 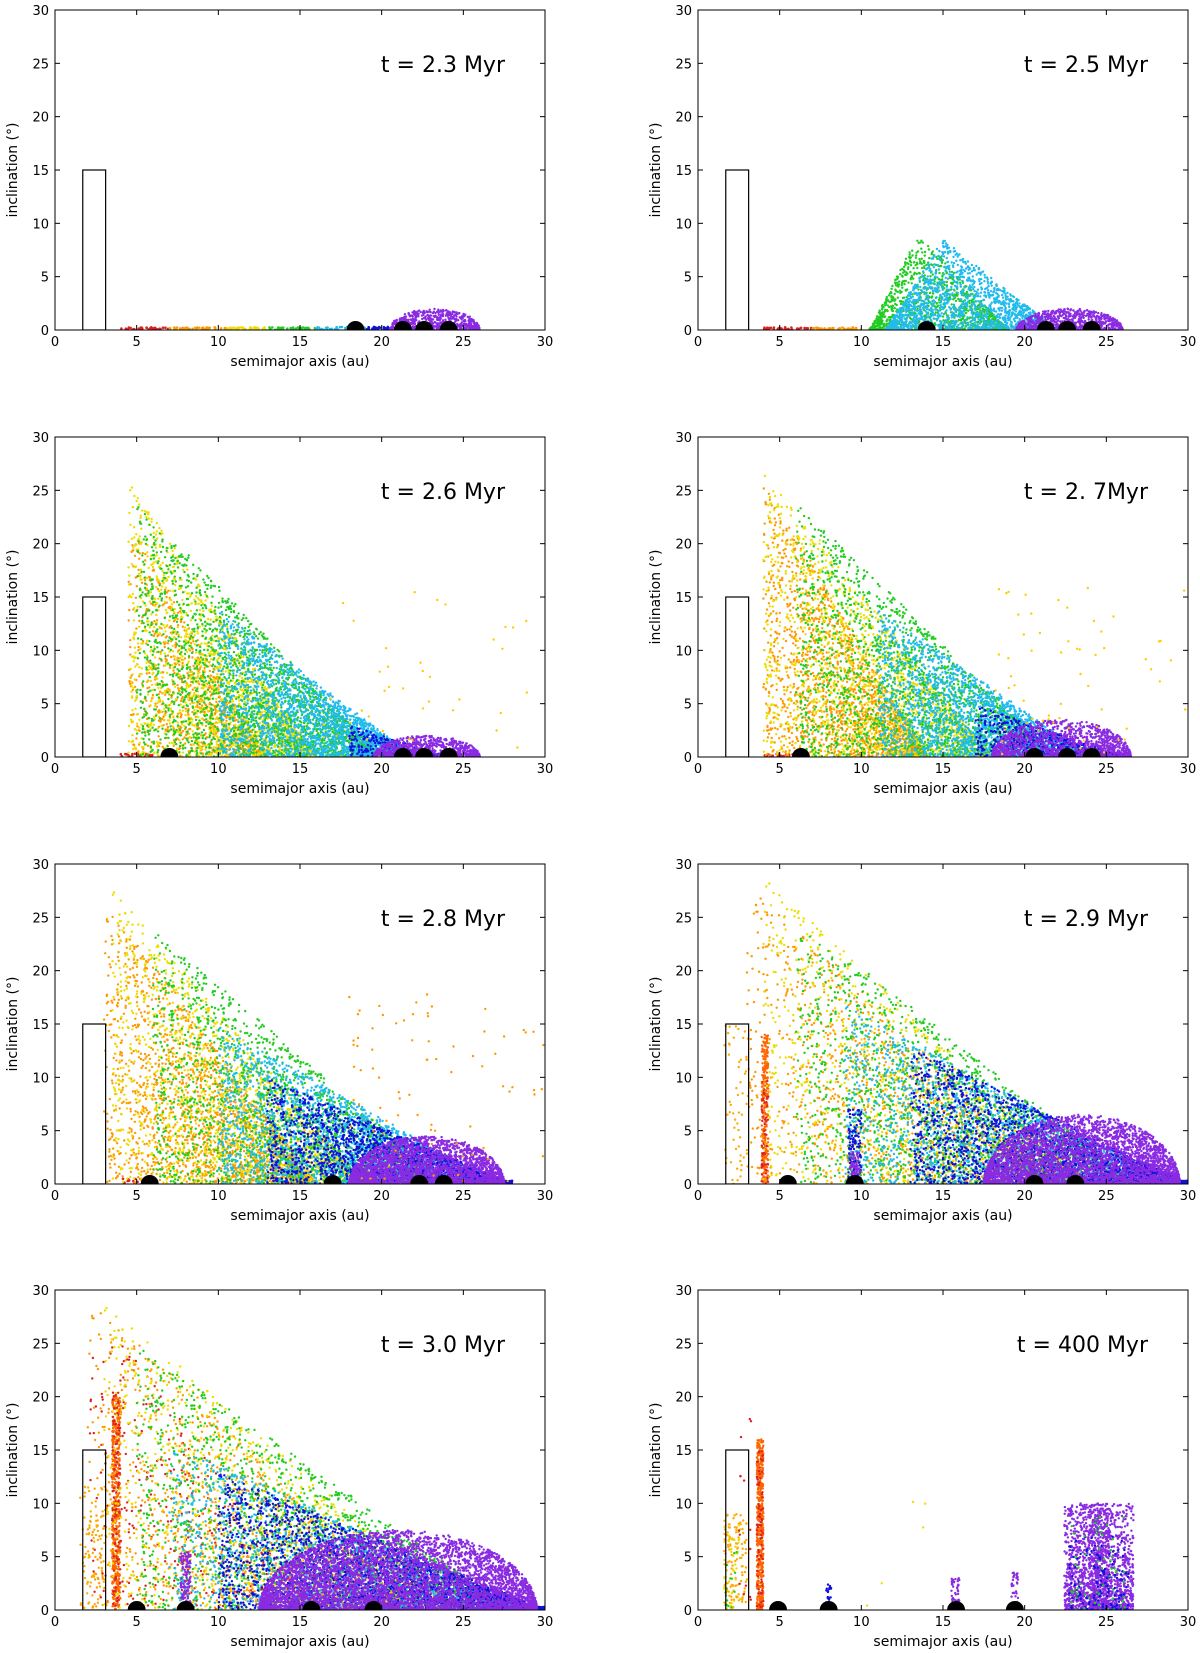 I want to click on x-tick-label: 15, so click(x=300, y=342).